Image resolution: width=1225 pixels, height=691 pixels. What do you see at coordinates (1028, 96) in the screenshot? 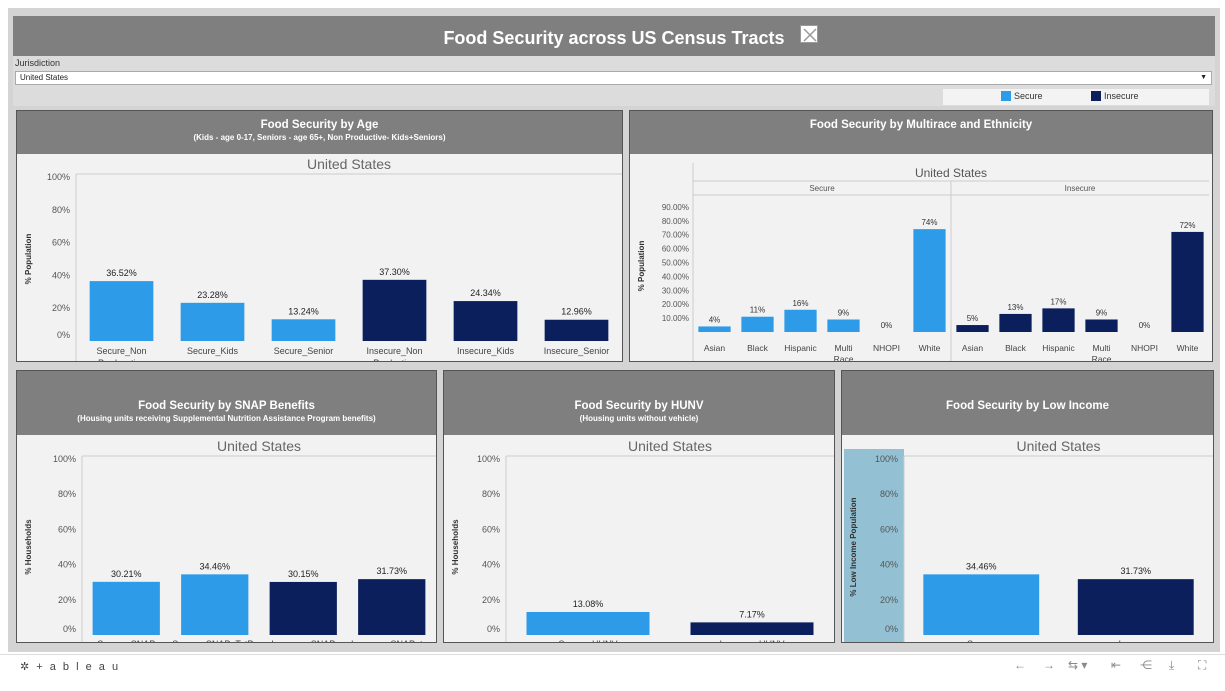
I see `legend-label-secure: Secure` at bounding box center [1028, 96].